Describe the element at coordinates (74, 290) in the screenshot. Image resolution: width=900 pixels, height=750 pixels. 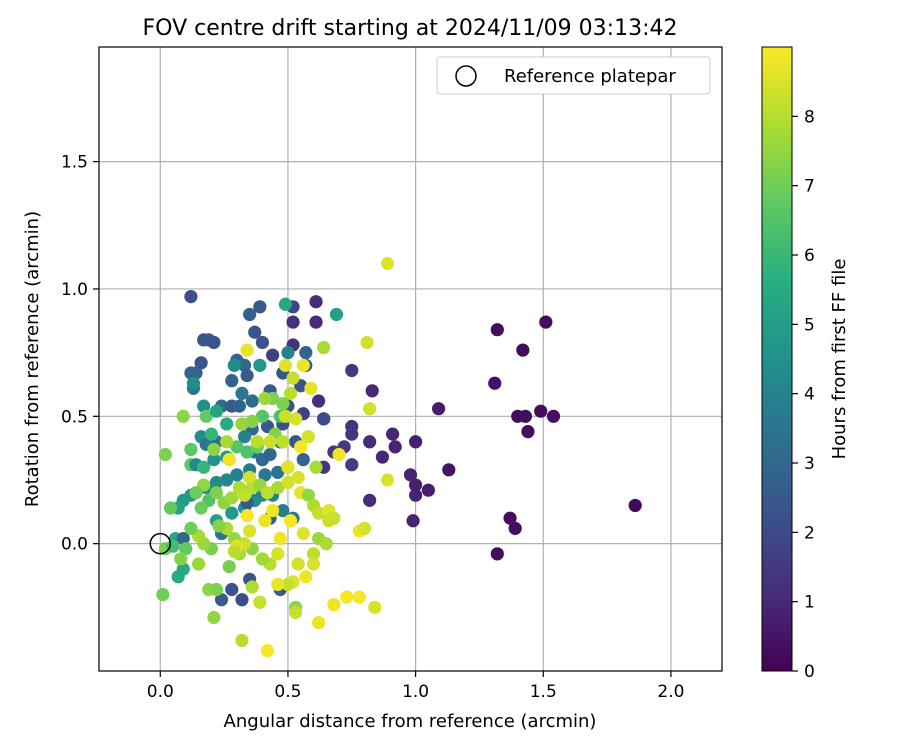
I see `y-tick-label: 1.0` at that location.